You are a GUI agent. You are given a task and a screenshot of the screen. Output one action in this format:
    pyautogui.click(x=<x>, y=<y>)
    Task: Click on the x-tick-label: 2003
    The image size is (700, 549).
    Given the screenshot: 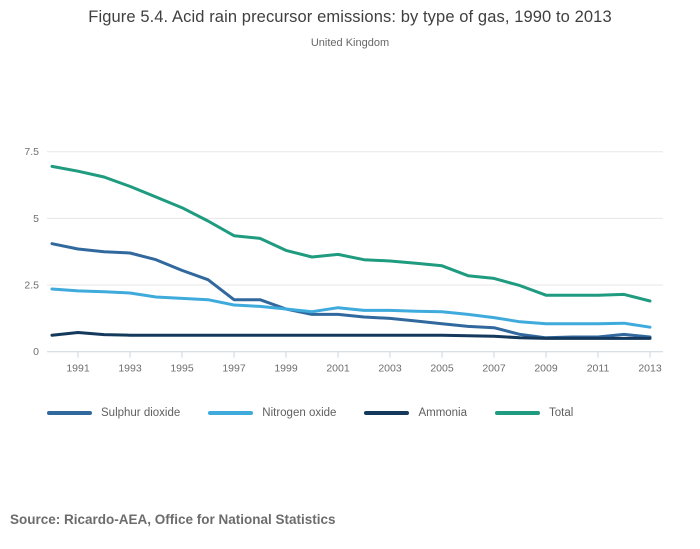 What is the action you would take?
    pyautogui.click(x=390, y=369)
    